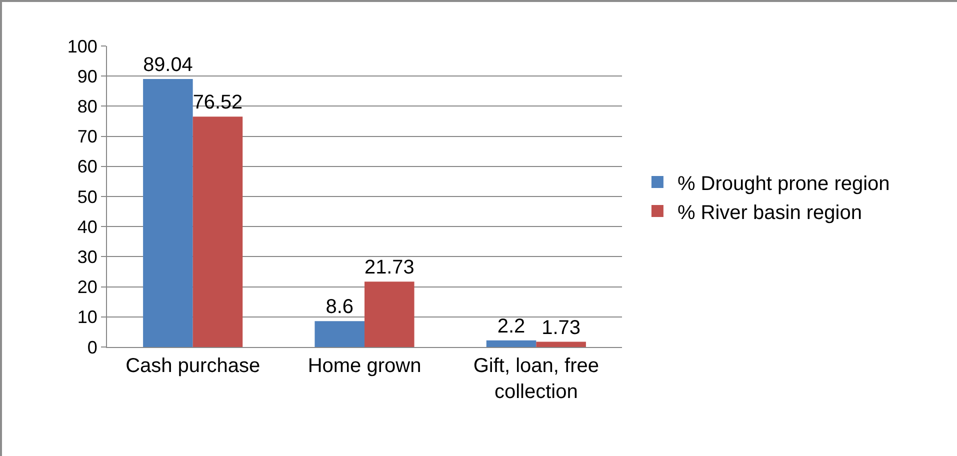 This screenshot has width=957, height=456. What do you see at coordinates (87, 106) in the screenshot?
I see `y-tick-label: 80` at bounding box center [87, 106].